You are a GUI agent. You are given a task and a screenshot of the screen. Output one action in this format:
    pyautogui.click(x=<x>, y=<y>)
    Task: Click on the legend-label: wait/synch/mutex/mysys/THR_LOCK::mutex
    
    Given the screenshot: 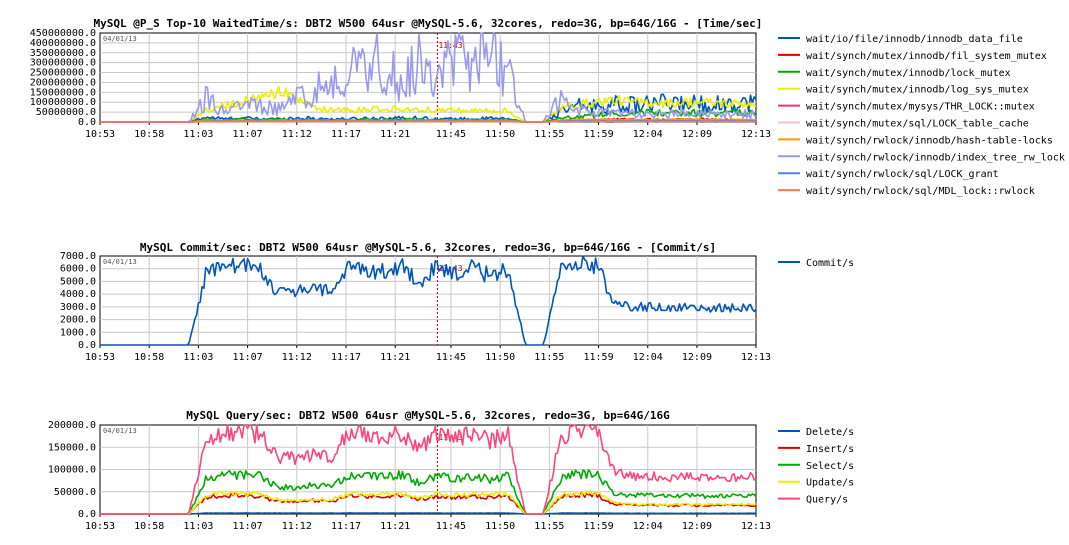 What is the action you would take?
    pyautogui.click(x=920, y=107)
    